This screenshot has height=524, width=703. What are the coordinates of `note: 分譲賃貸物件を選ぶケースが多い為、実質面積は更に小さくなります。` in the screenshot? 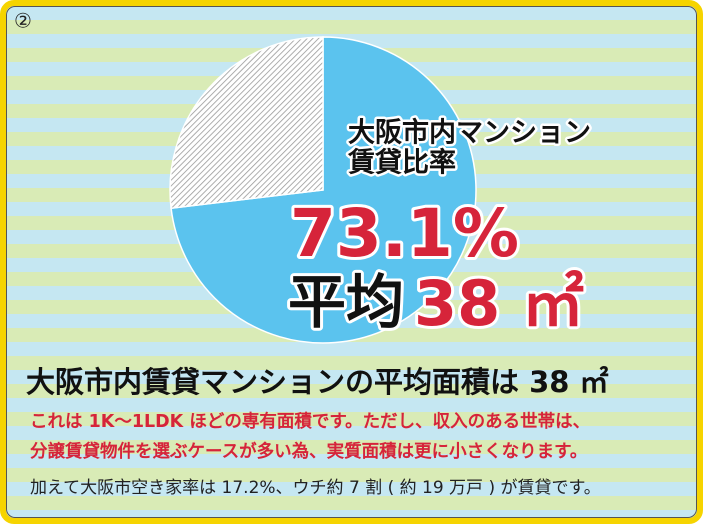 It's located at (308, 451).